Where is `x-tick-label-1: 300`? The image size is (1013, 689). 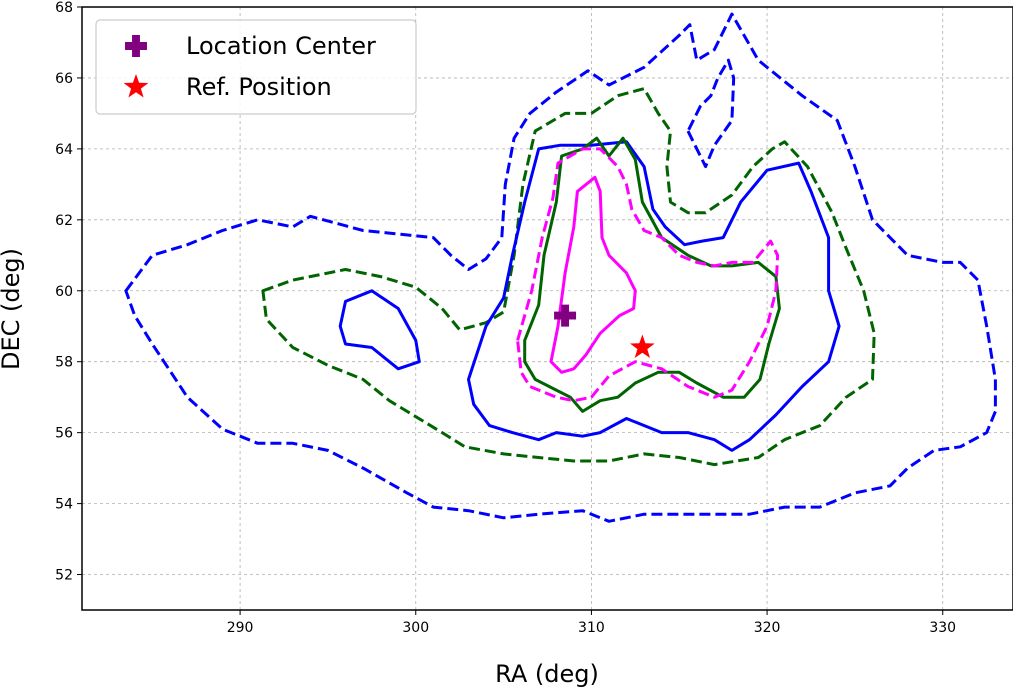
x-tick-label-1: 300 is located at coordinates (415, 628).